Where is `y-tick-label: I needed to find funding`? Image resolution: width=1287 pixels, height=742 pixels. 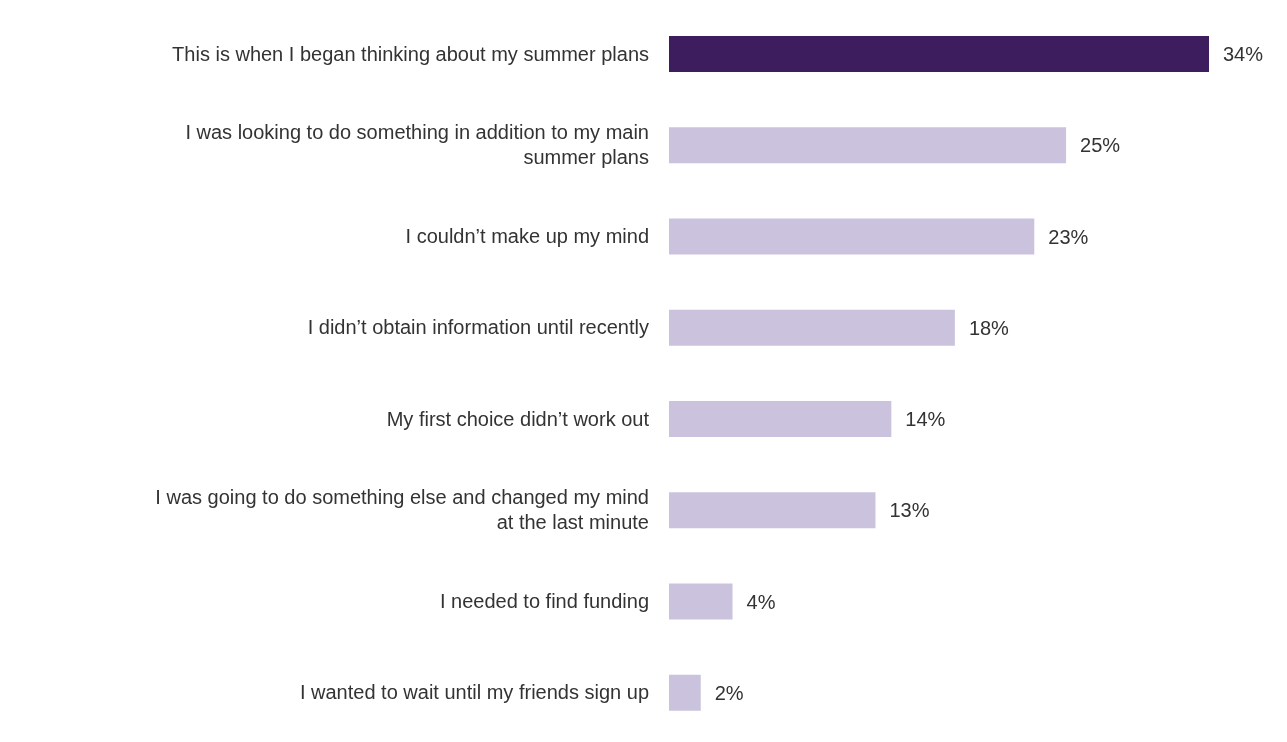
y-tick-label: I needed to find funding is located at coordinates (544, 601).